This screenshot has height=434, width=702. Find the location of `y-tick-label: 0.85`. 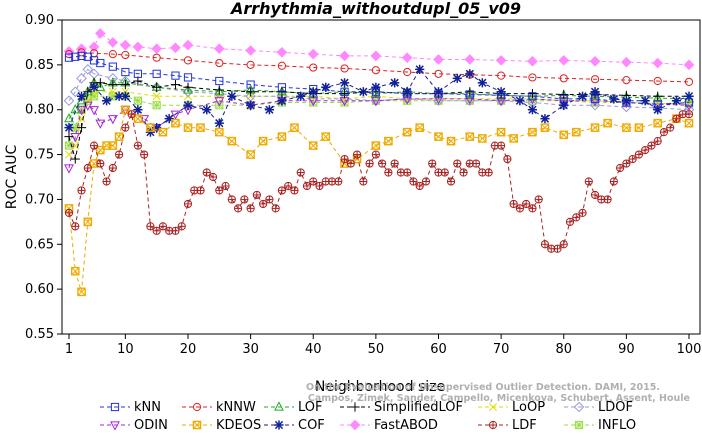

y-tick-label: 0.85 is located at coordinates (39, 65).